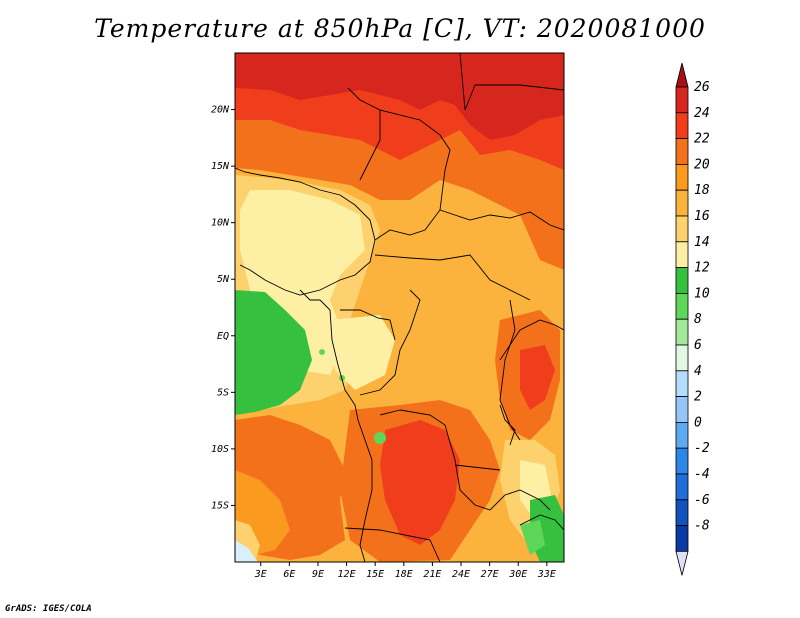 The height and width of the screenshot is (618, 800). What do you see at coordinates (461, 574) in the screenshot?
I see `lon-tick-label: 24E` at bounding box center [461, 574].